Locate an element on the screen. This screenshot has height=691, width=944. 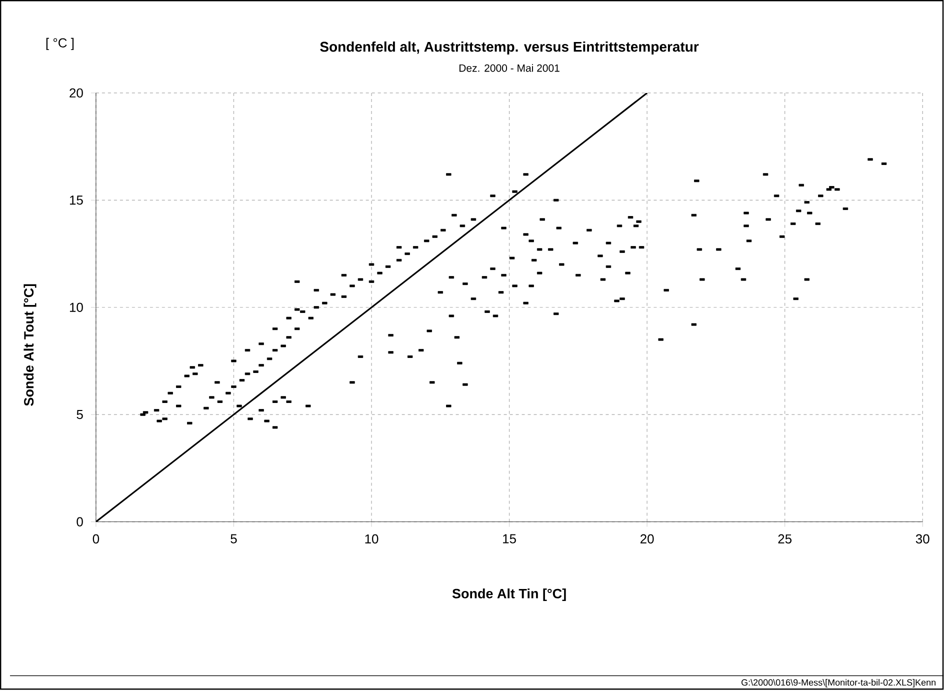
chart-subtitle: Dez. 2000 - Mai 2001 is located at coordinates (509, 68).